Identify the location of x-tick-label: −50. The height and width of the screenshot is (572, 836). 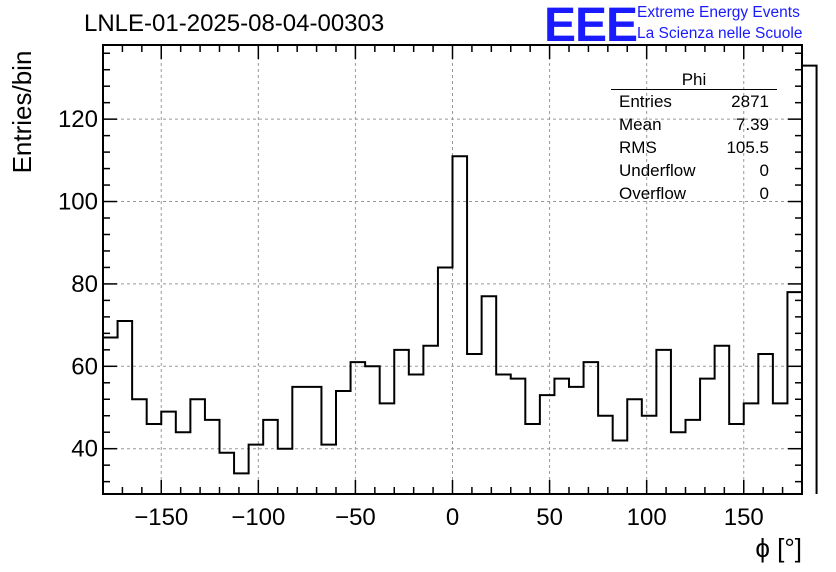
(355, 517).